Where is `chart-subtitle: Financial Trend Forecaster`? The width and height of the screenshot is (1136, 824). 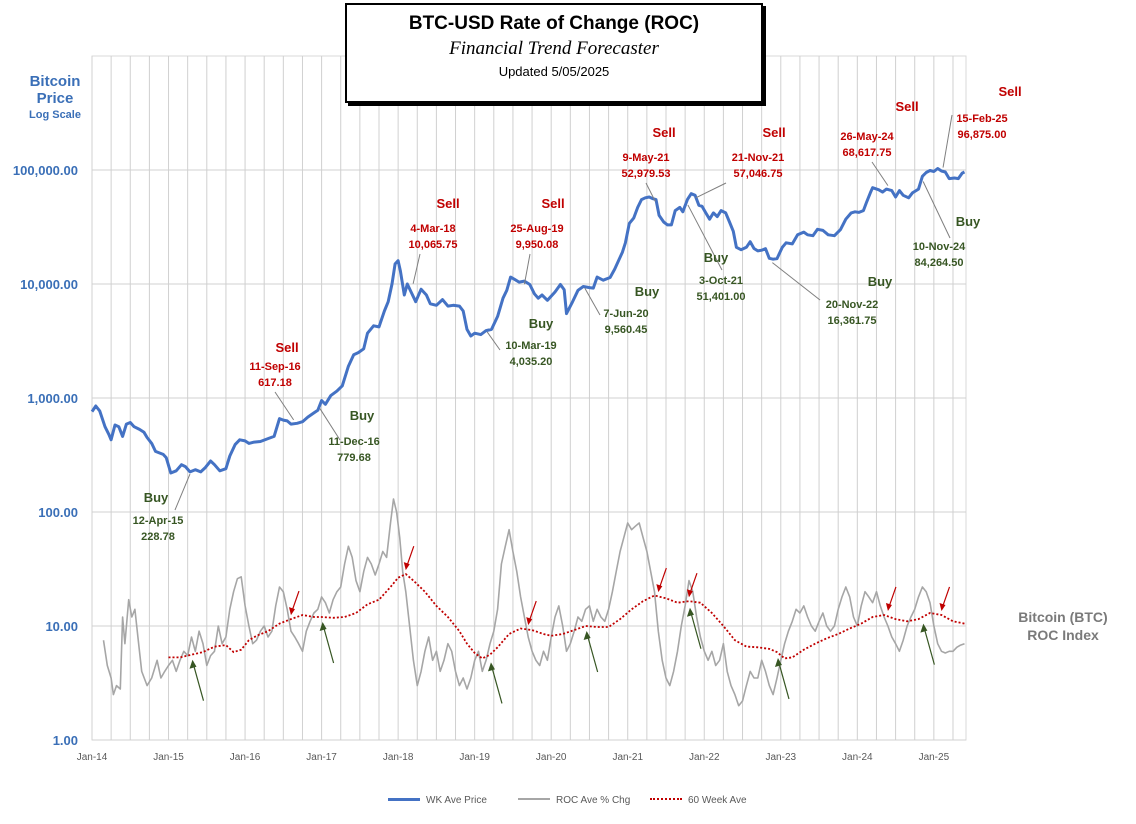 chart-subtitle: Financial Trend Forecaster is located at coordinates (554, 48).